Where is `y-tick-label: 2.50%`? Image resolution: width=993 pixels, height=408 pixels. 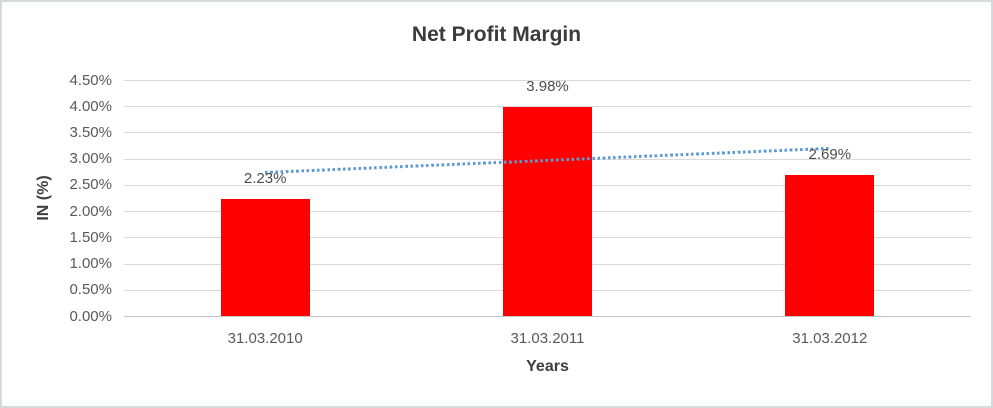
y-tick-label: 2.50% is located at coordinates (90, 185).